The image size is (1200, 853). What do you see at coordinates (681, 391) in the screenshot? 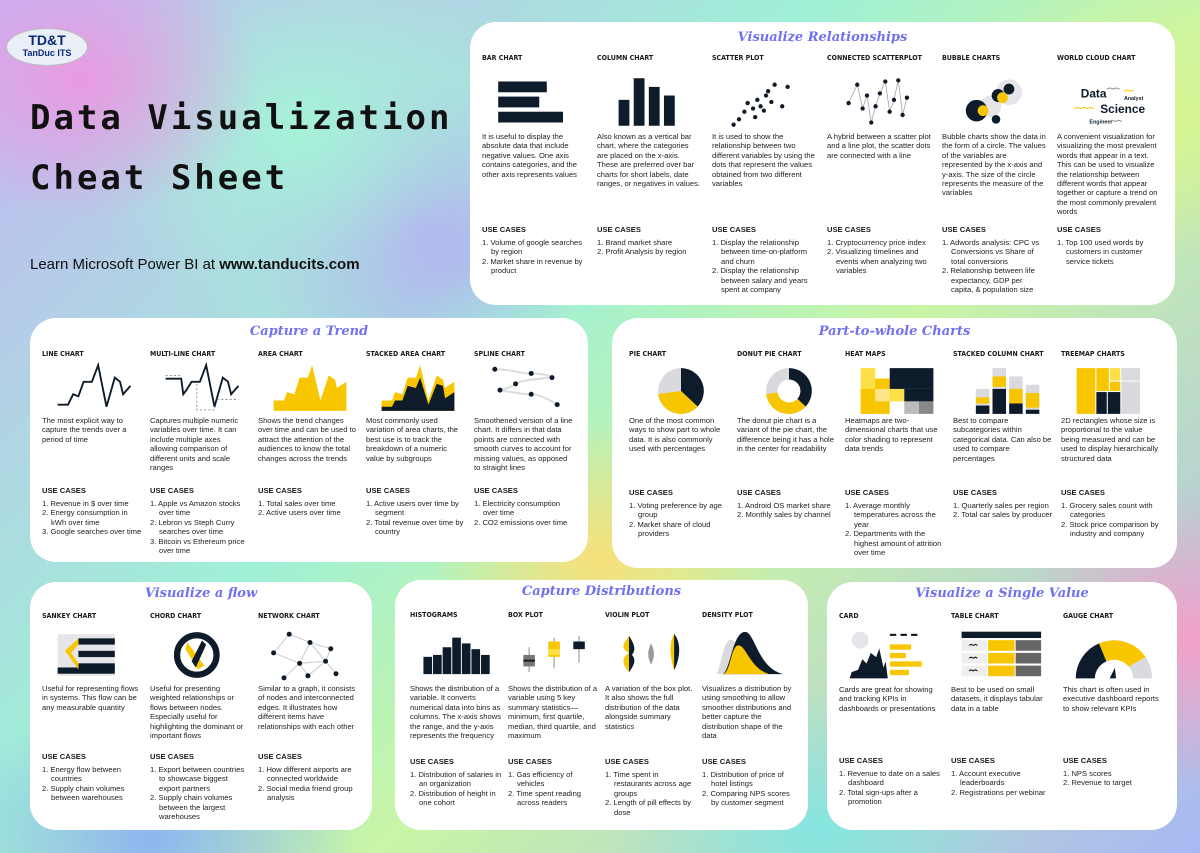
I see `pie-chart-icon` at bounding box center [681, 391].